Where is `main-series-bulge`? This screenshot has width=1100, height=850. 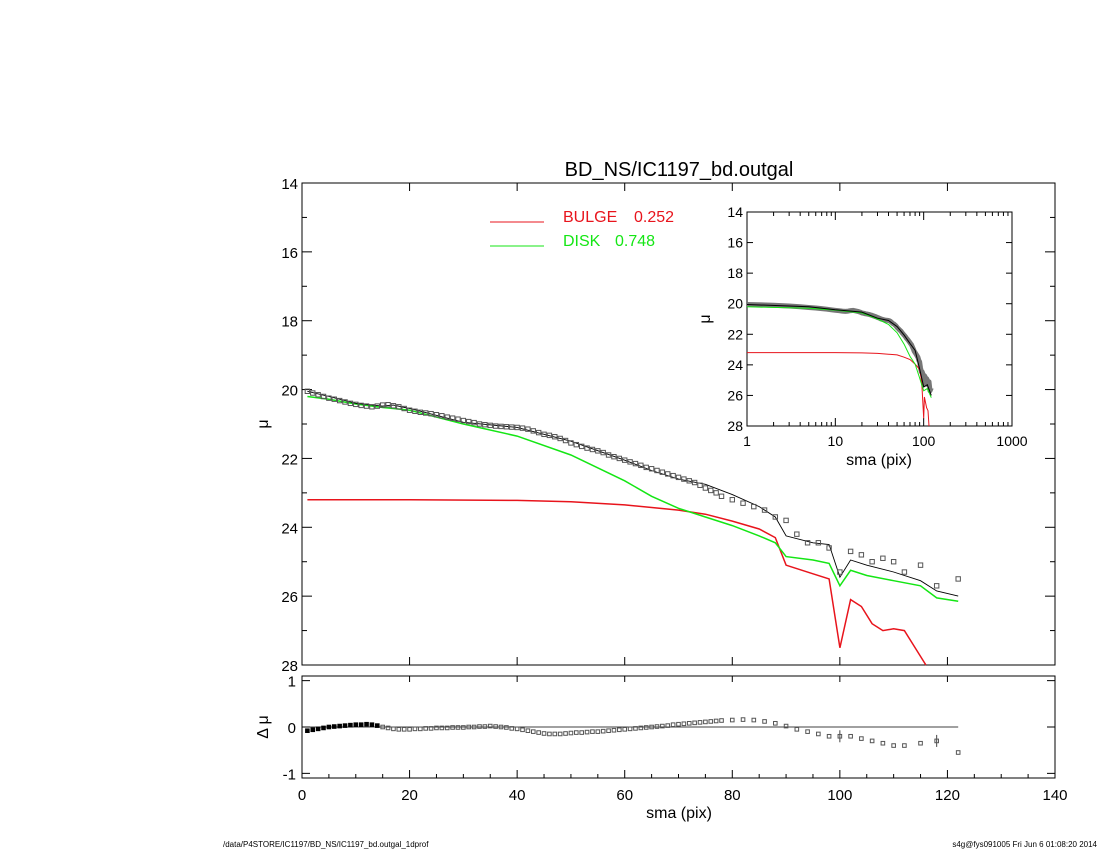
main-series-bulge is located at coordinates (617, 582).